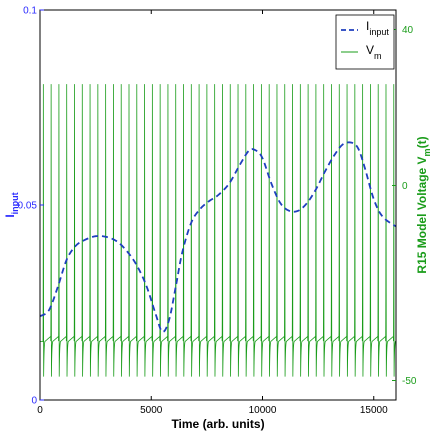  I want to click on legend-label-vm: Vm, so click(374, 52).